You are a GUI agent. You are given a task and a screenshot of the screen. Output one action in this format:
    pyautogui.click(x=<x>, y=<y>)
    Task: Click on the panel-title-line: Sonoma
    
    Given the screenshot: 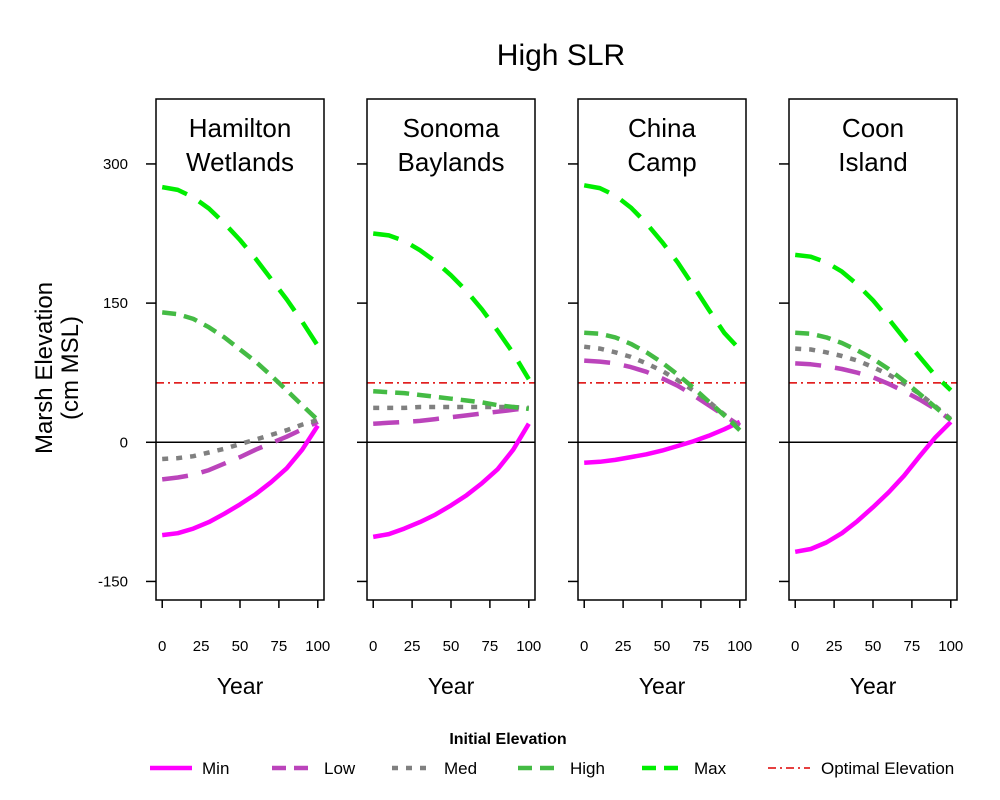 What is the action you would take?
    pyautogui.click(x=451, y=128)
    